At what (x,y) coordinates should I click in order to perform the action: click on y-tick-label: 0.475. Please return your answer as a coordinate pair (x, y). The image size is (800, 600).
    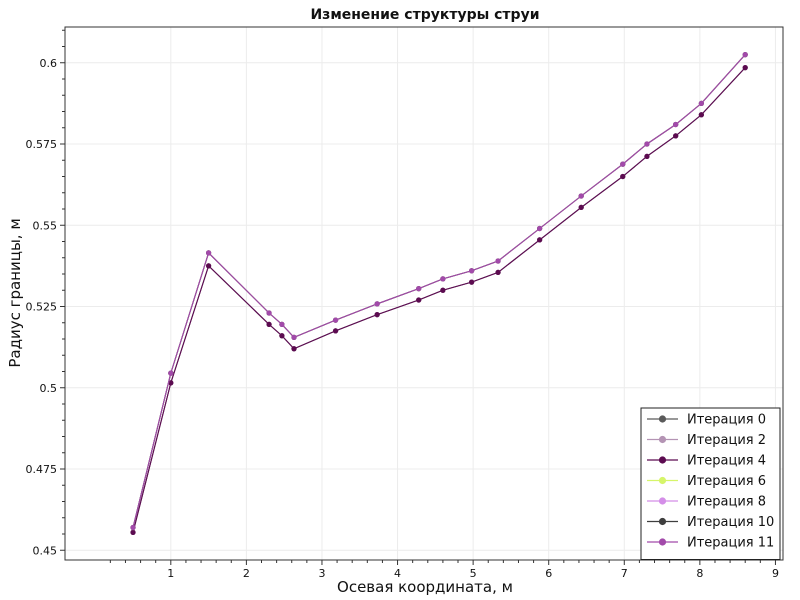
    Looking at the image, I should click on (42, 469).